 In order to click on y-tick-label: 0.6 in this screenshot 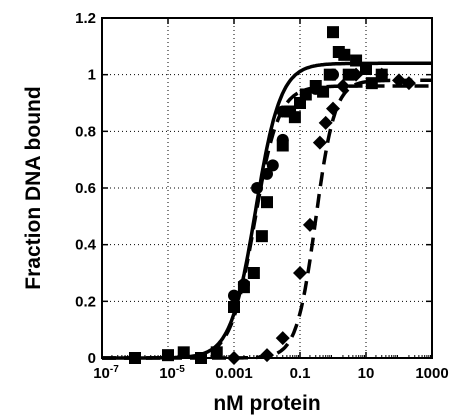, I will do `click(85, 188)`.